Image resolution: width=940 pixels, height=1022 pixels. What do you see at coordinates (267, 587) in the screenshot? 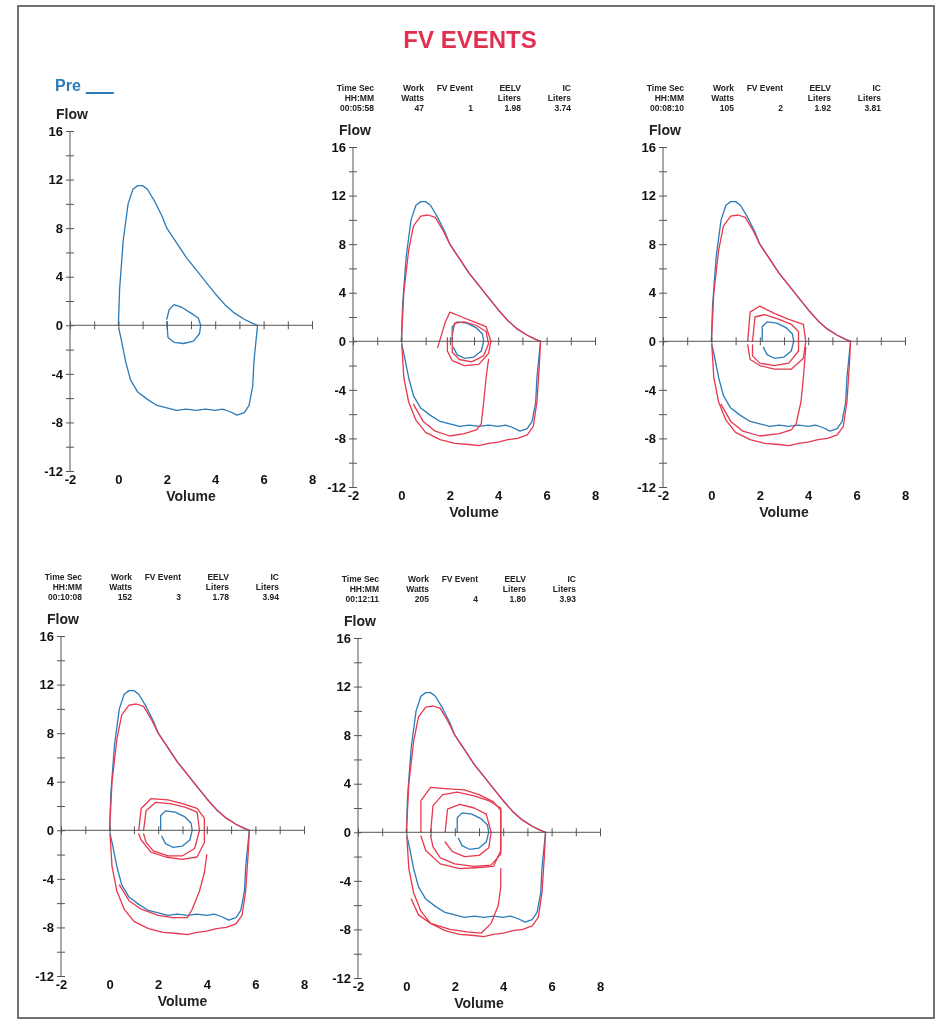
I see `text: IC Liters 3.94` at bounding box center [267, 587].